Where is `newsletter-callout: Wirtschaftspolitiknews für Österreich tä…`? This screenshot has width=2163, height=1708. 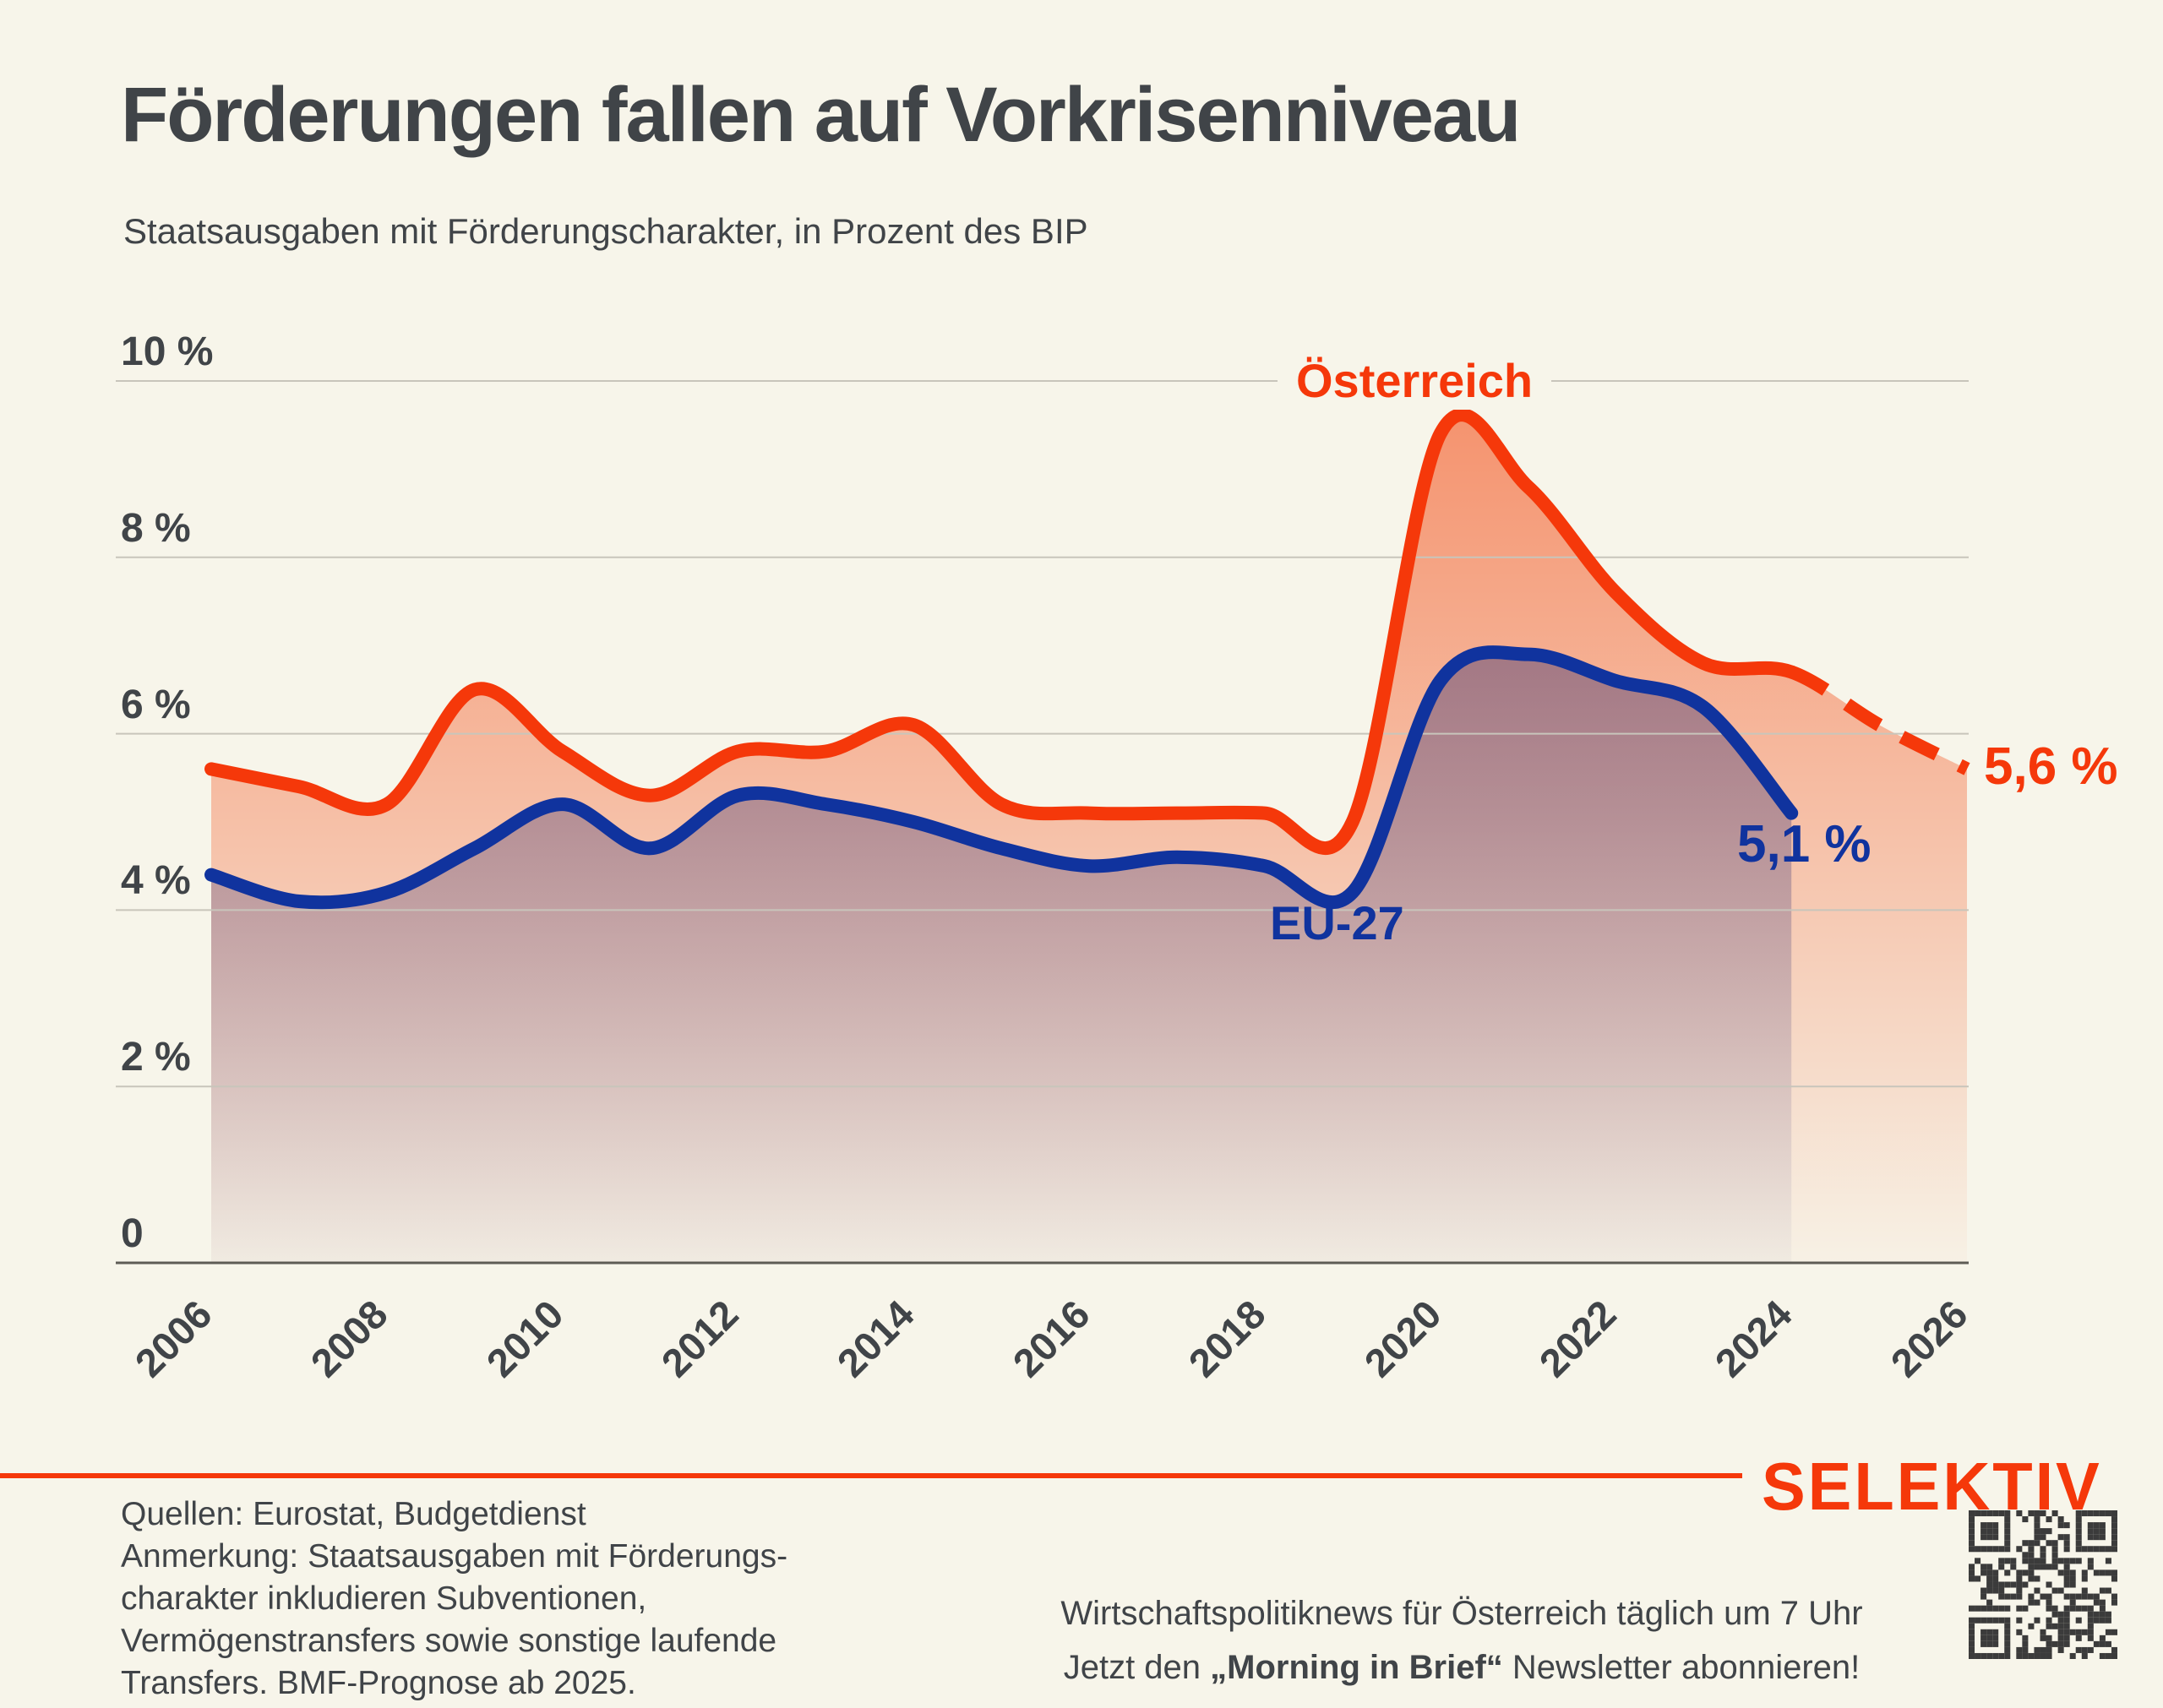
newsletter-callout: Wirtschaftspolitiknews für Österreich tä… is located at coordinates (1461, 1640).